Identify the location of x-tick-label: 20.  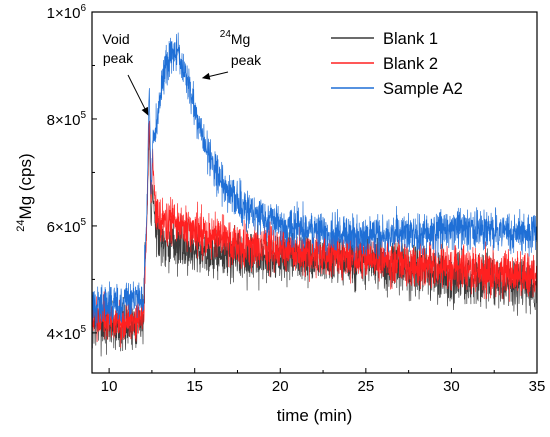
(280, 386).